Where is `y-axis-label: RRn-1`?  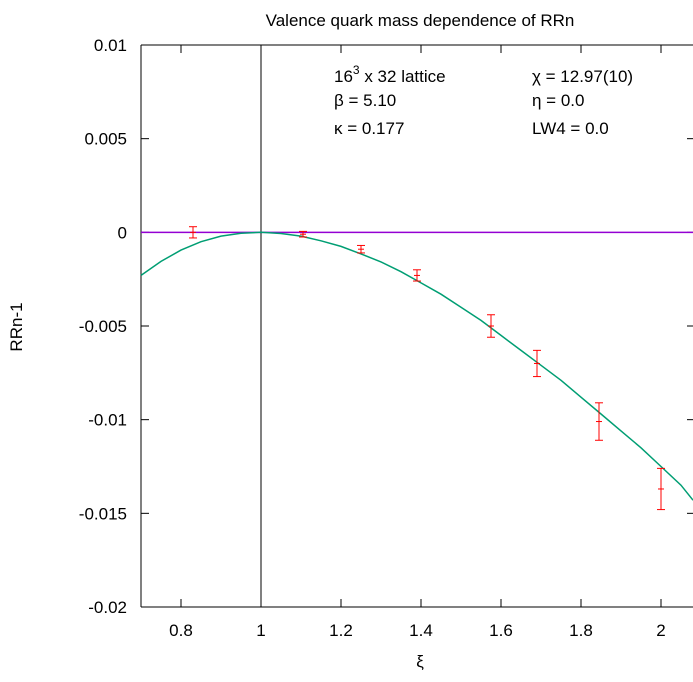
y-axis-label: RRn-1 is located at coordinates (16, 326).